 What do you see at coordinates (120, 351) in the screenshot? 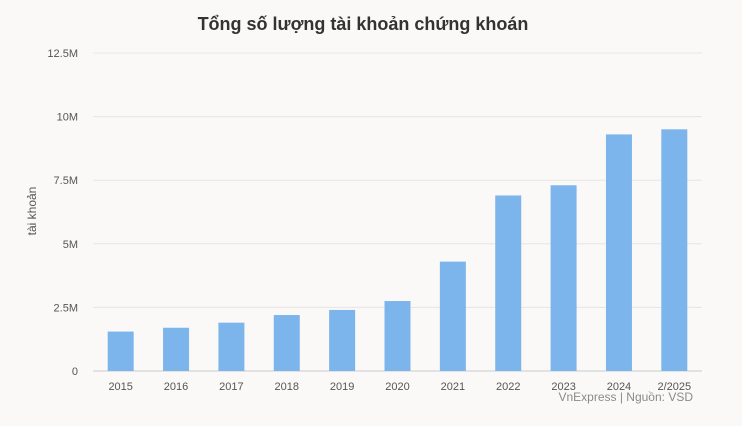
I see `bar-2015` at bounding box center [120, 351].